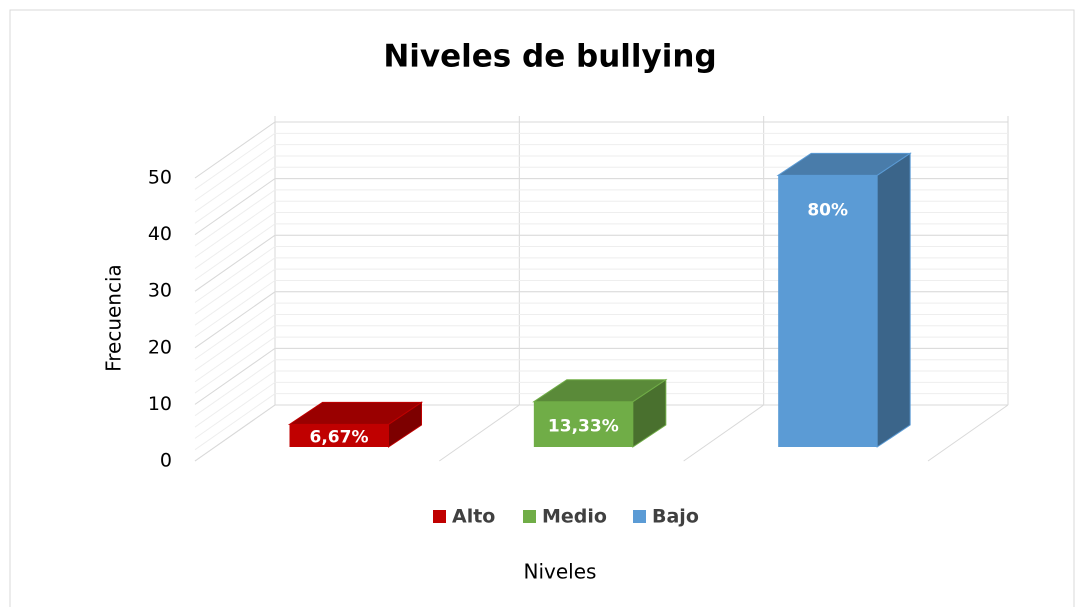 The width and height of the screenshot is (1084, 607). What do you see at coordinates (160, 291) in the screenshot?
I see `y-tick-label: 30` at bounding box center [160, 291].